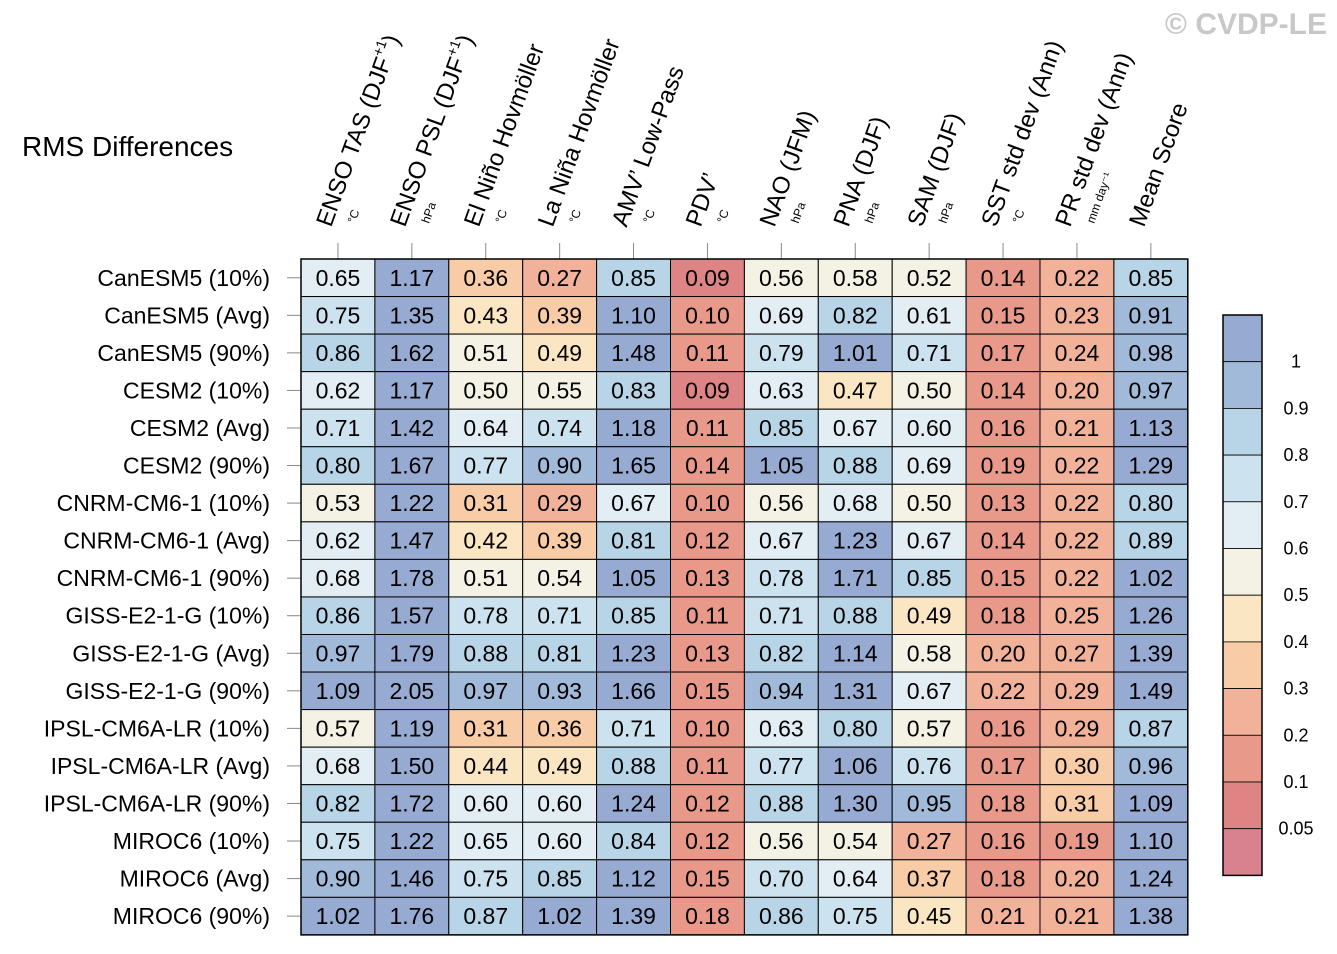  Describe the element at coordinates (633, 653) in the screenshot. I see `cell-value-label: 1.23` at that location.